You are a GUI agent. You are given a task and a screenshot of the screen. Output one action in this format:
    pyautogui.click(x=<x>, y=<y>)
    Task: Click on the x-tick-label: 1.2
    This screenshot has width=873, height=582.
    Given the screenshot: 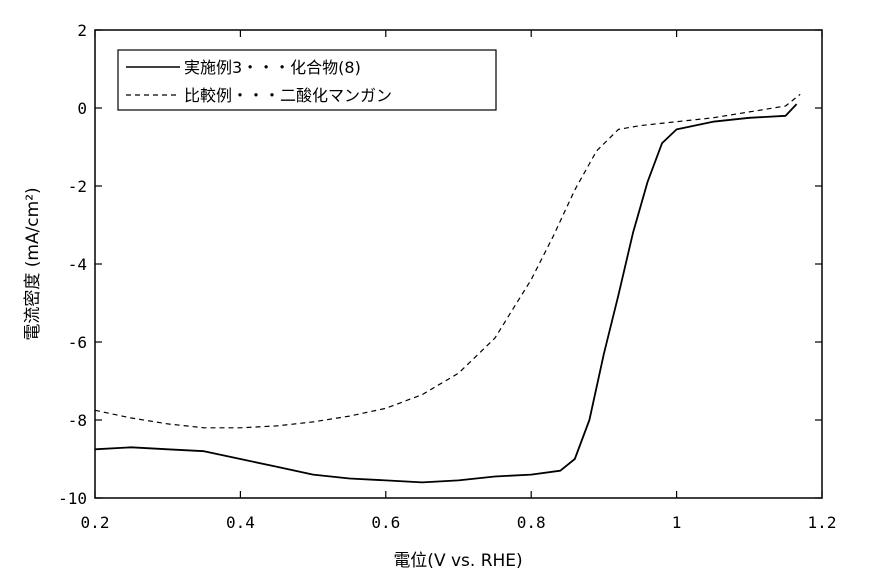 What is the action you would take?
    pyautogui.click(x=822, y=522)
    